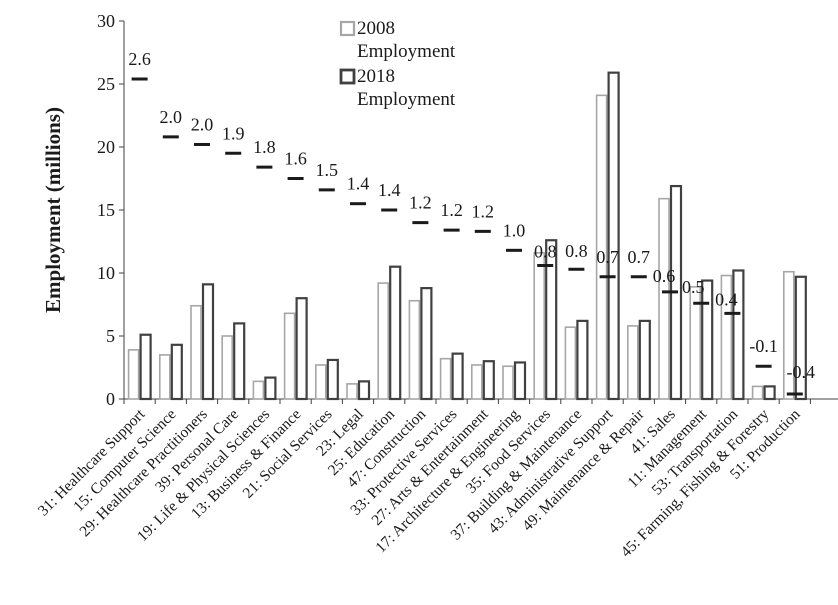  Describe the element at coordinates (110, 336) in the screenshot. I see `y-tick-label: 5` at that location.